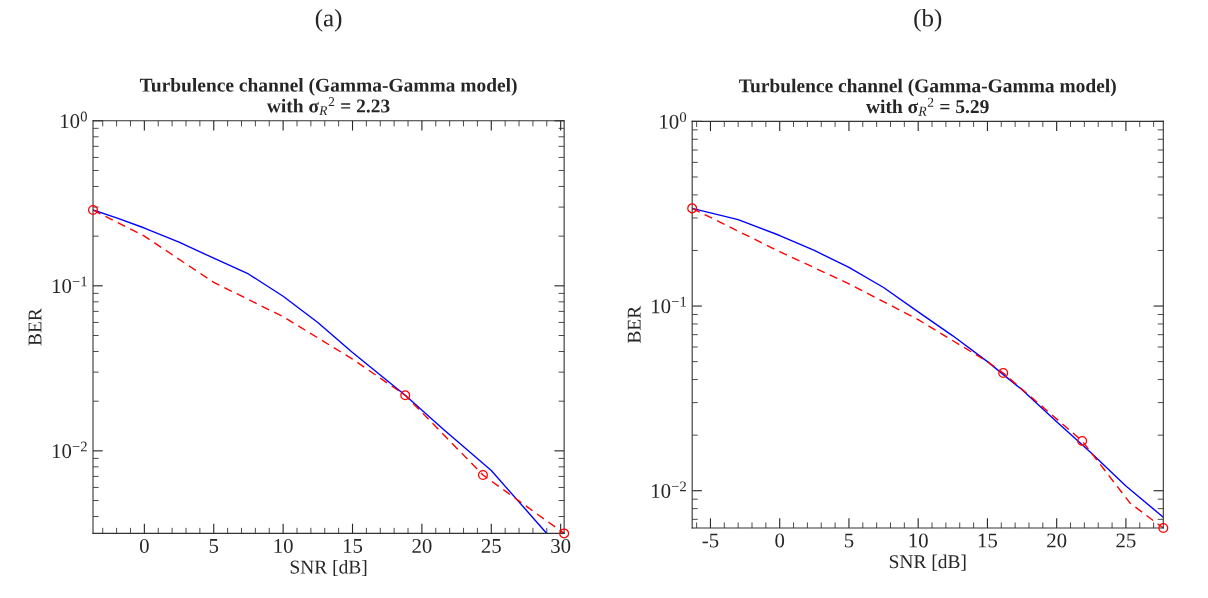 This screenshot has width=1208, height=598. What do you see at coordinates (328, 20) in the screenshot?
I see `text: (a)` at bounding box center [328, 20].